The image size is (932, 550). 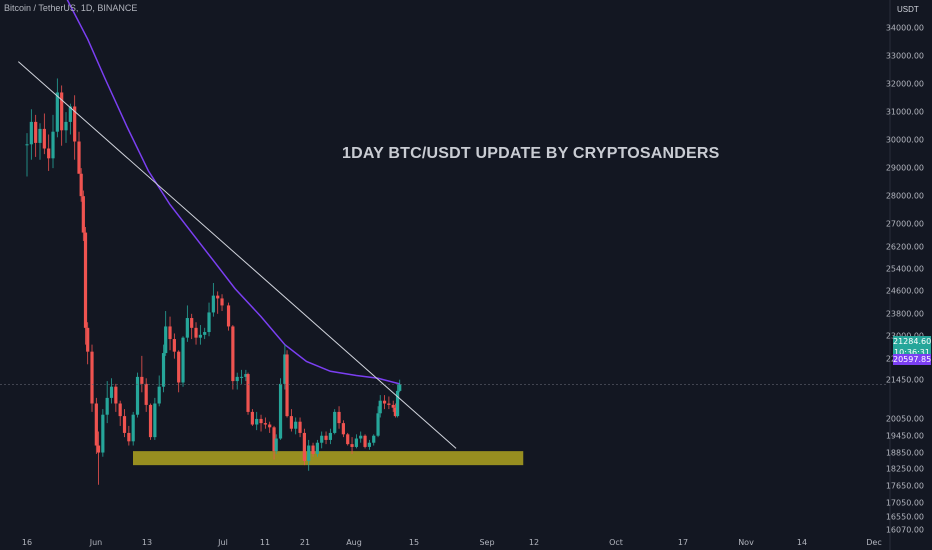 I want to click on time-tick-label: Nov, so click(x=746, y=542).